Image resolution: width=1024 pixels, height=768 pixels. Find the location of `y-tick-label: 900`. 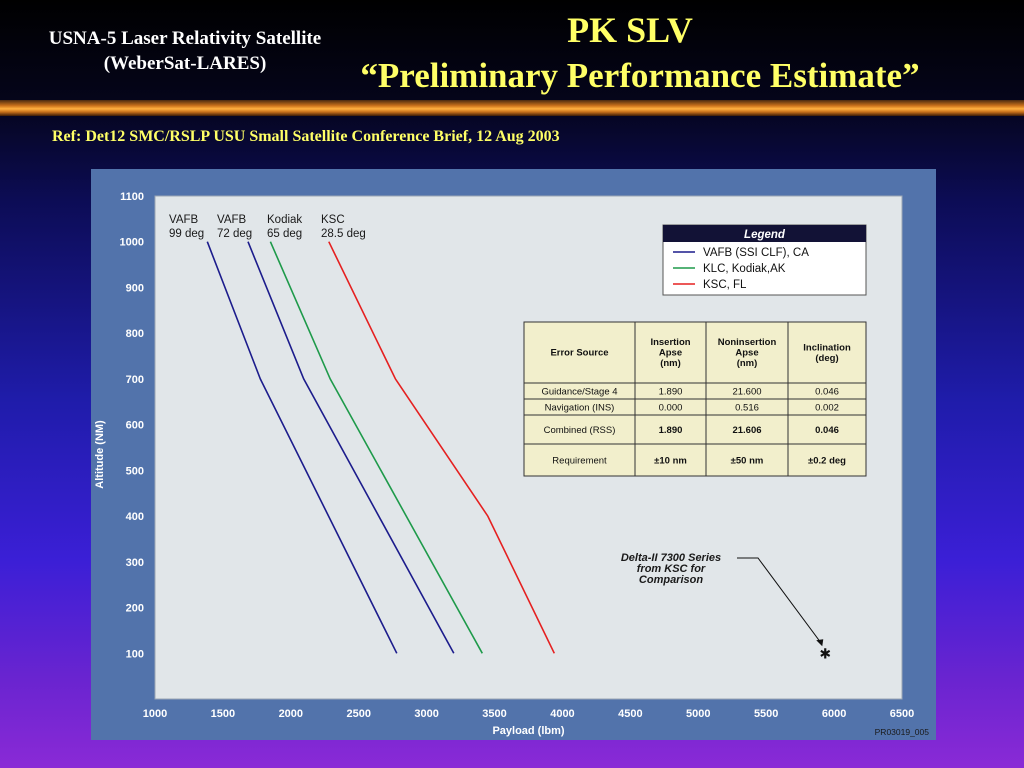

y-tick-label: 900 is located at coordinates (135, 288).